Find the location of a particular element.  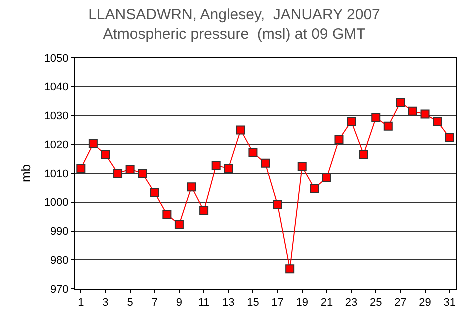

x-tick-label: 19 is located at coordinates (302, 303).